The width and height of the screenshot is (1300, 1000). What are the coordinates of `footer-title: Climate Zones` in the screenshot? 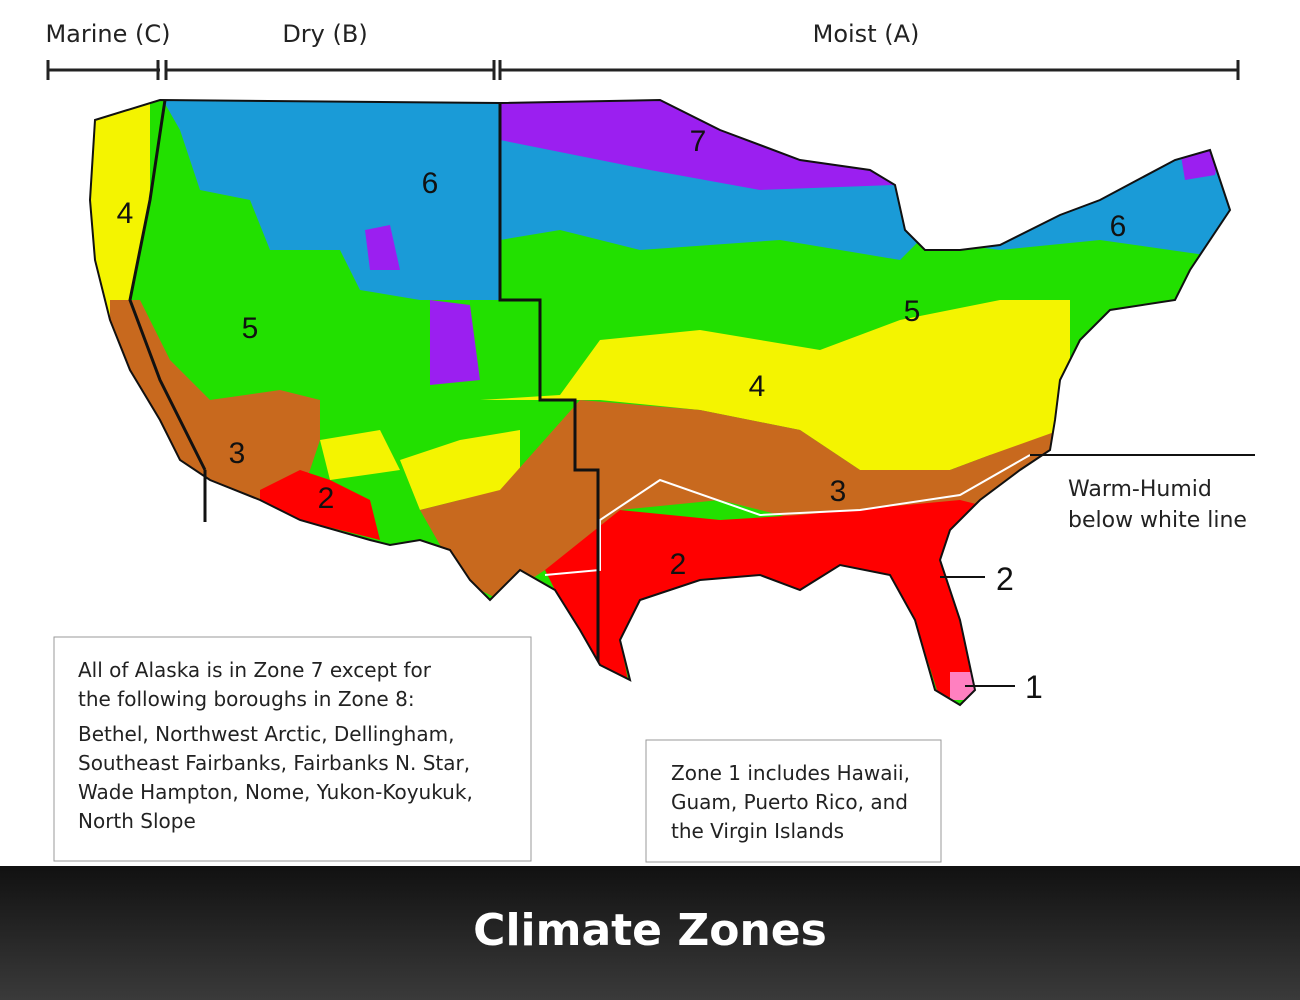 It's located at (650, 930).